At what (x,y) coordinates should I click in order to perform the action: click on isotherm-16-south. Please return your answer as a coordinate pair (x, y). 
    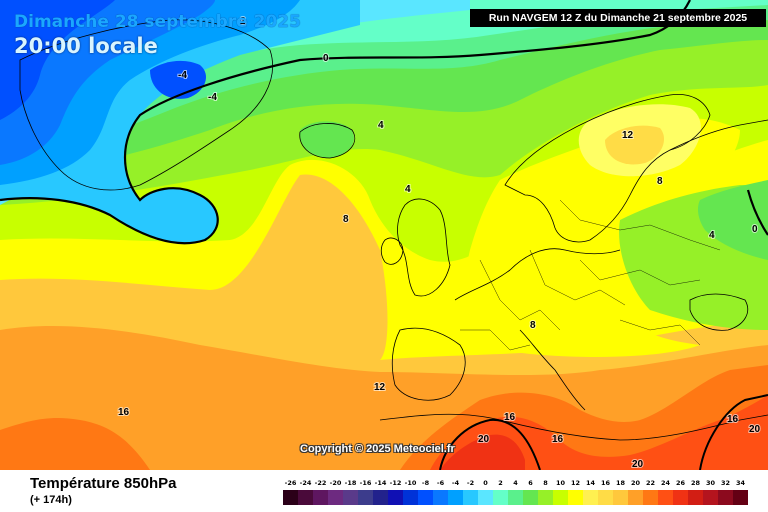
    Looking at the image, I should click on (490, 444).